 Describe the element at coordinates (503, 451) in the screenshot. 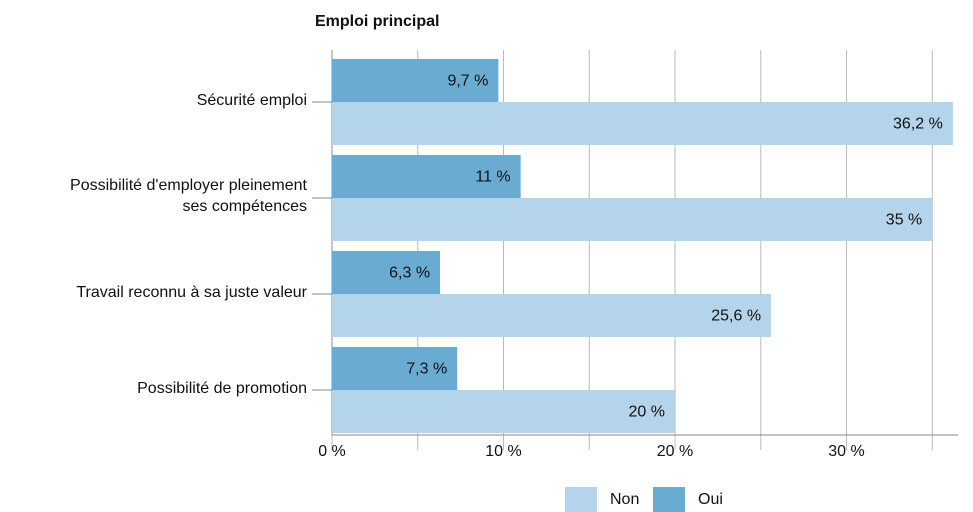

I see `x-tick-label: 10 %` at that location.